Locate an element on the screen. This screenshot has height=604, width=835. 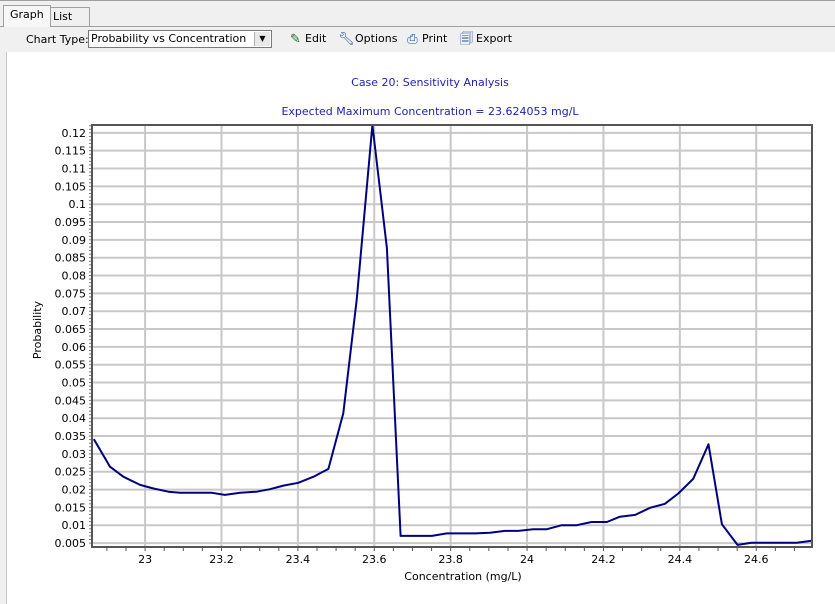
x-tick-label: 24.4 is located at coordinates (680, 559).